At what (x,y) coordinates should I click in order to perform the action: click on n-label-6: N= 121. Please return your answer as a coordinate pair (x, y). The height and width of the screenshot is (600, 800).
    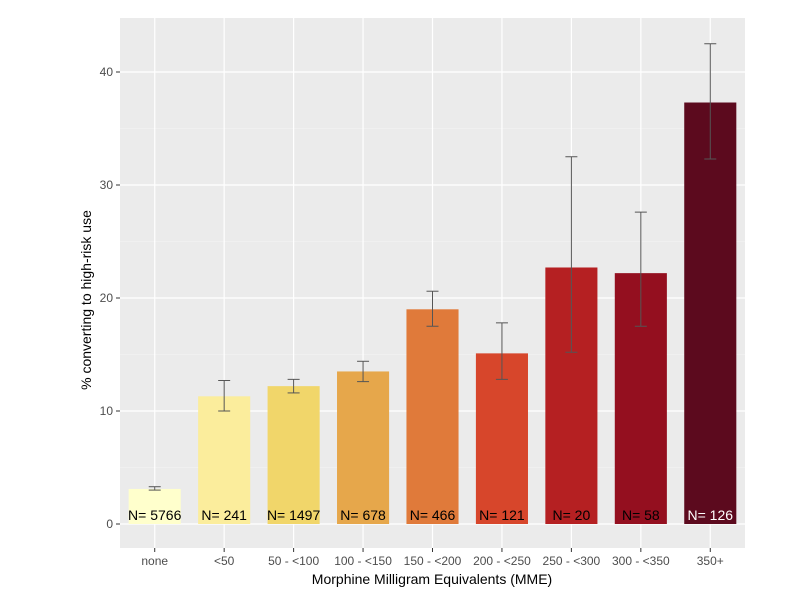
    Looking at the image, I should click on (502, 515).